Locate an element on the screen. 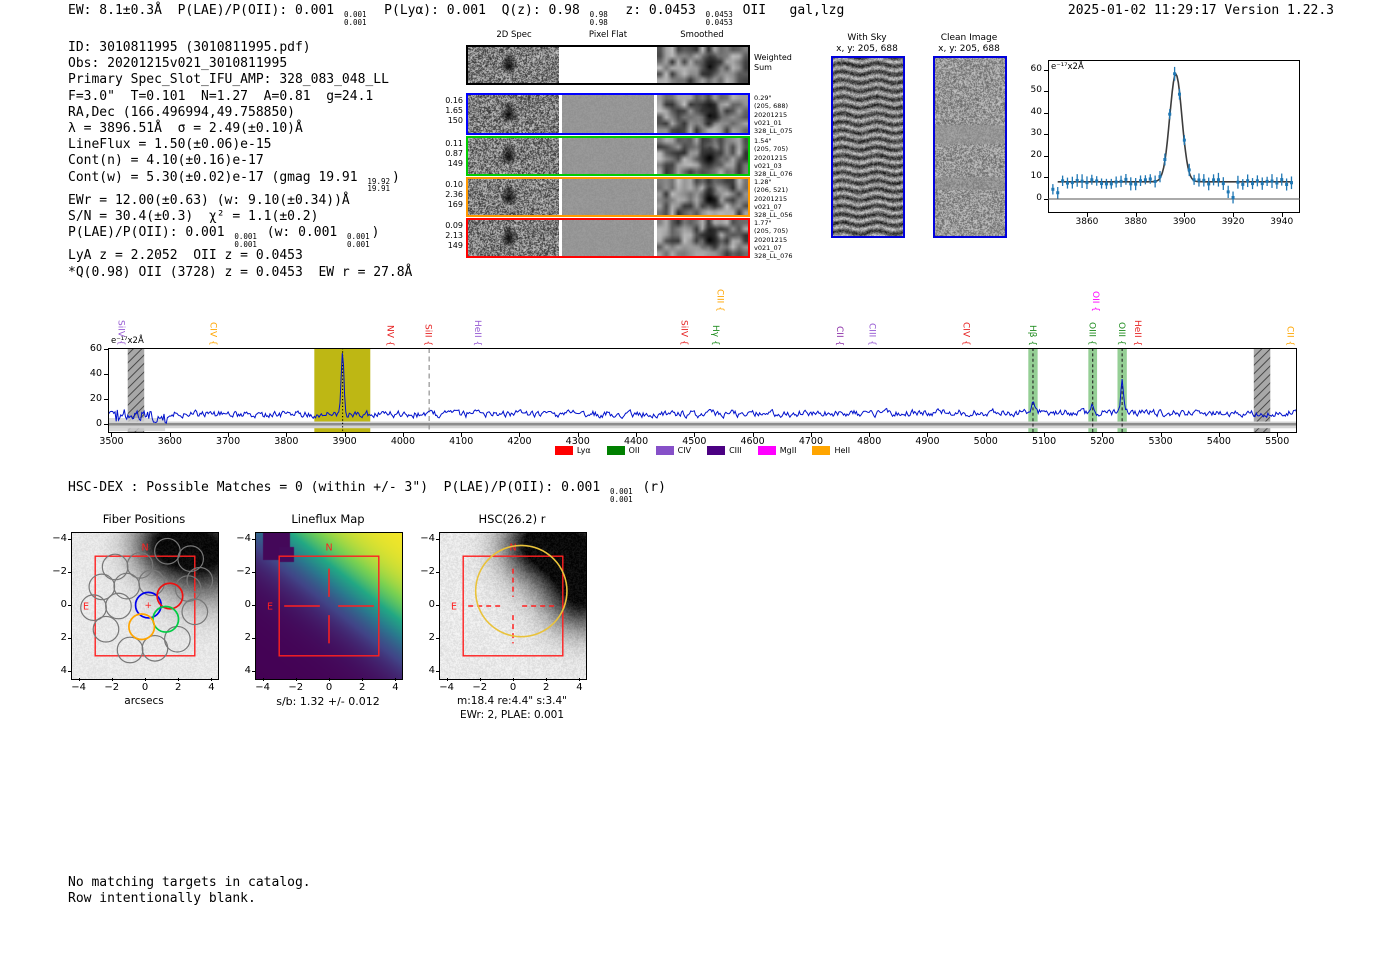 The image size is (1400, 953). legend-item: MgII is located at coordinates (776, 450).